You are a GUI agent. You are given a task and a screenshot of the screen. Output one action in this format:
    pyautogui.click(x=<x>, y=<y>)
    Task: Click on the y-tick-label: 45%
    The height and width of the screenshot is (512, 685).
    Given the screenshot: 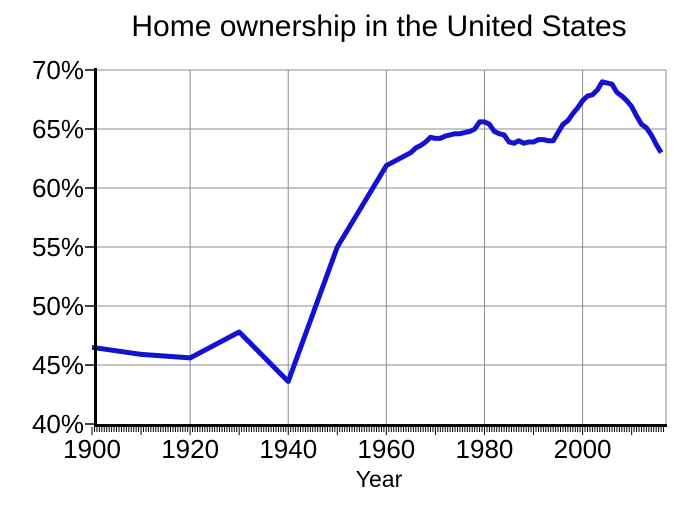 What is the action you would take?
    pyautogui.click(x=58, y=365)
    